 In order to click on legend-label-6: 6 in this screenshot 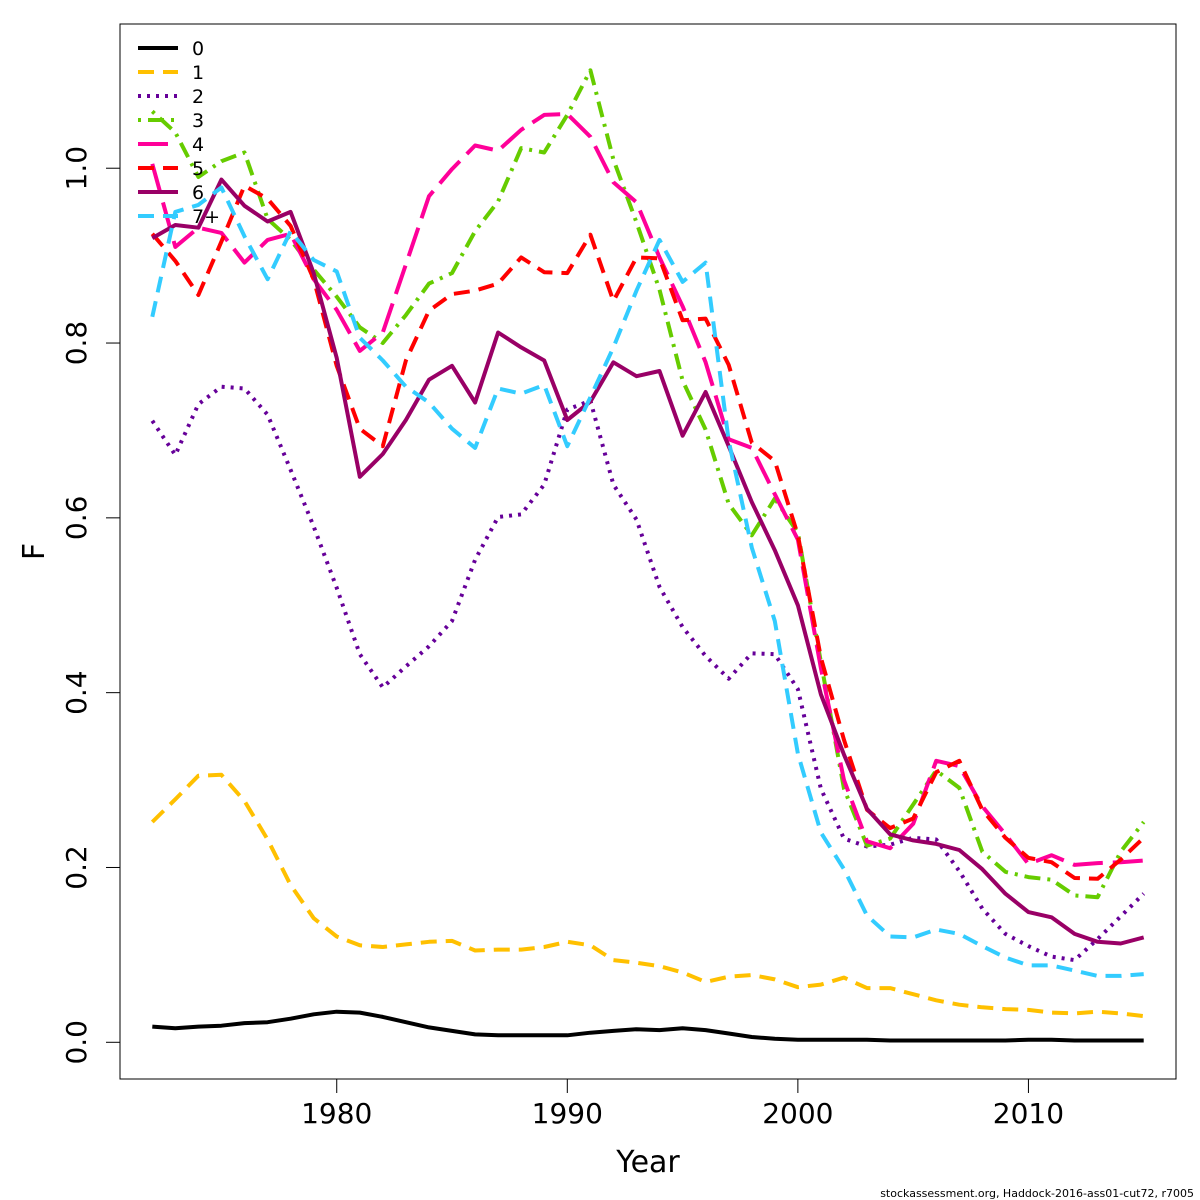, I will do `click(198, 193)`.